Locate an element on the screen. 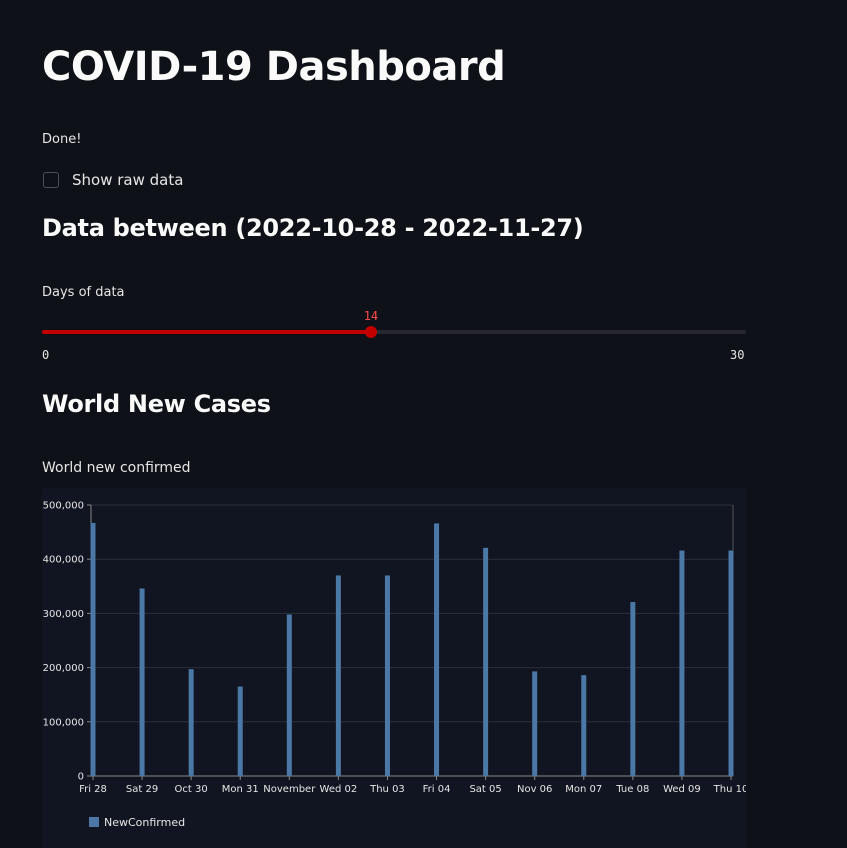  legend-swatch is located at coordinates (94, 822).